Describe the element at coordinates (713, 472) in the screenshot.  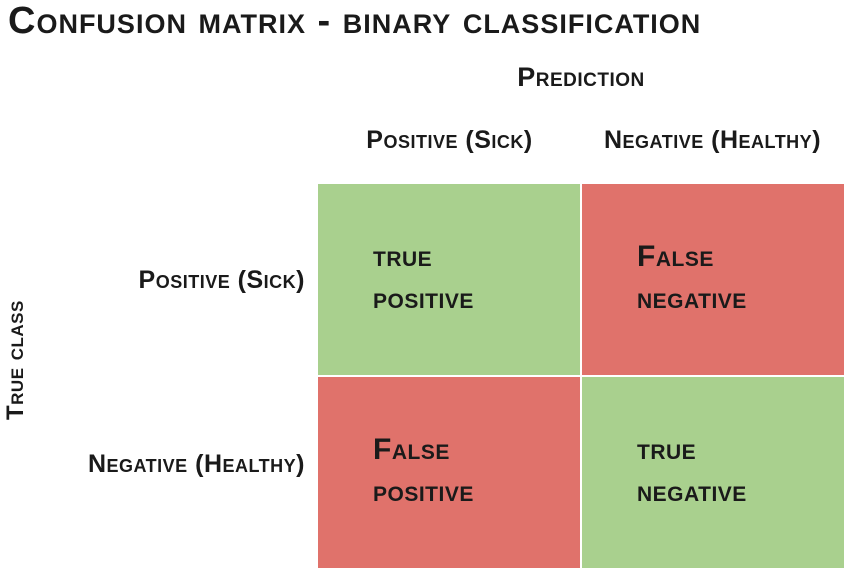
I see `cell-true-negative: true negative` at that location.